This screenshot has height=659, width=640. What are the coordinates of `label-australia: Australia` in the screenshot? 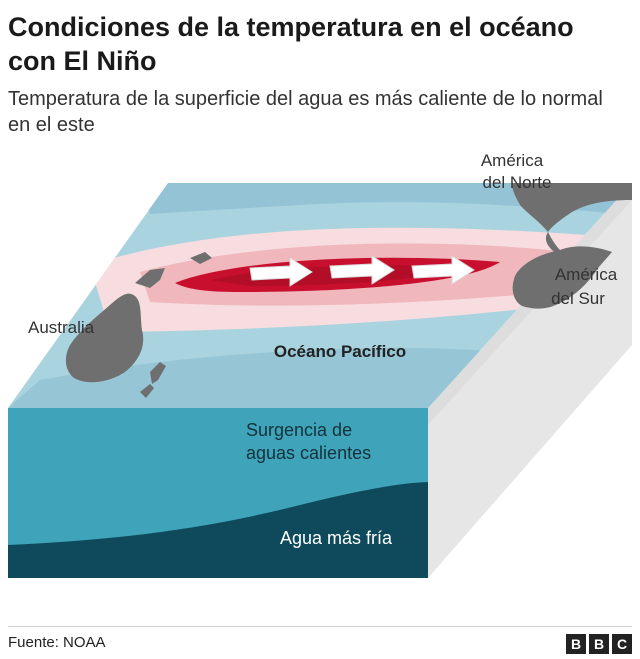 It's located at (61, 327).